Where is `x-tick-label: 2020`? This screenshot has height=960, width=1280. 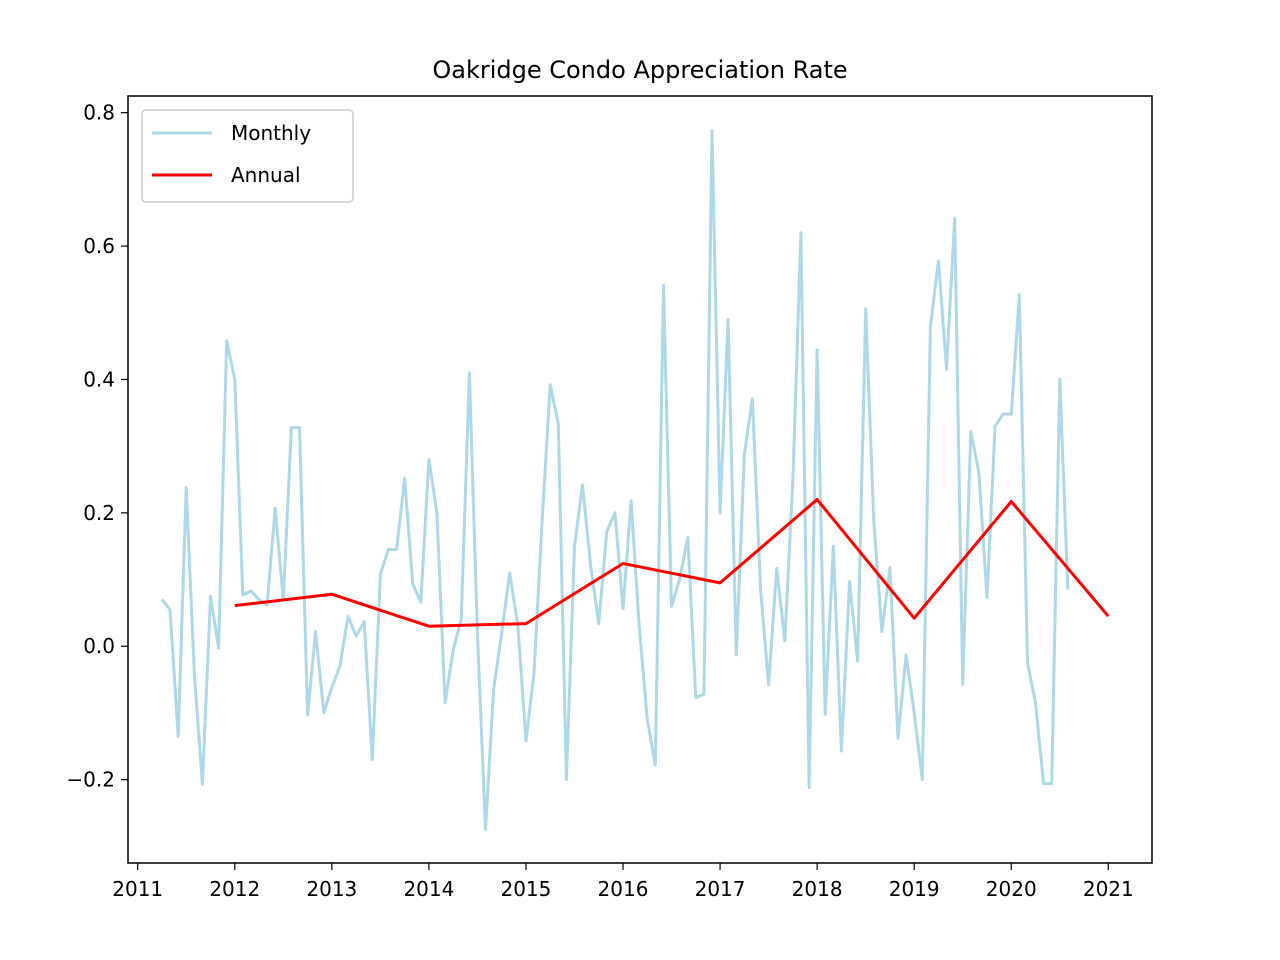
x-tick-label: 2020 is located at coordinates (1011, 889).